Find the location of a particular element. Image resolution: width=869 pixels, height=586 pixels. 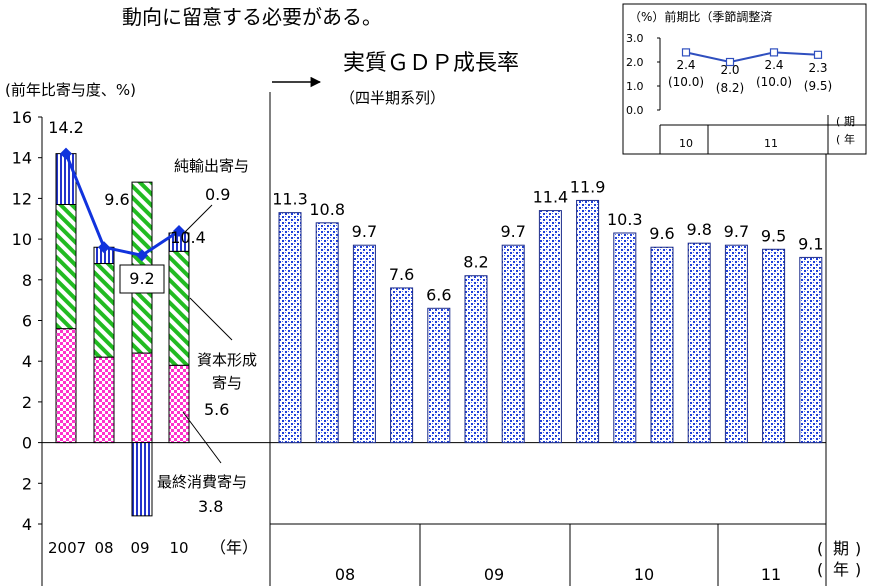

annotation-capital-2: 寄与 is located at coordinates (227, 383).